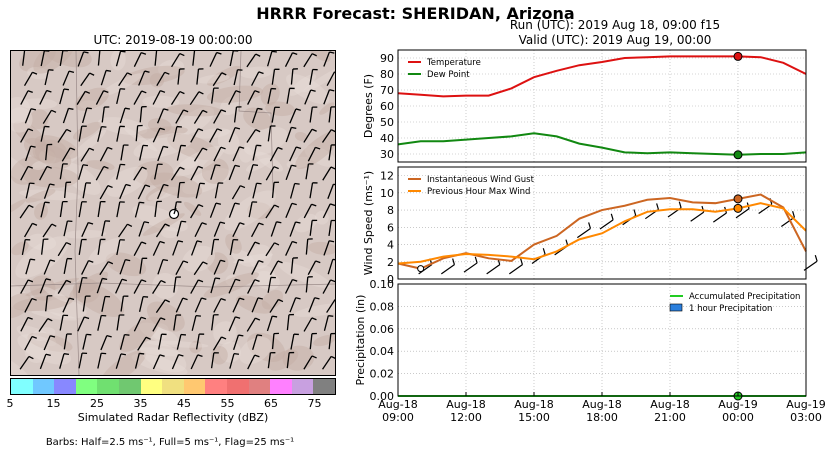  I want to click on y-axis-label: Wind Speed (ms⁻¹), so click(368, 223).